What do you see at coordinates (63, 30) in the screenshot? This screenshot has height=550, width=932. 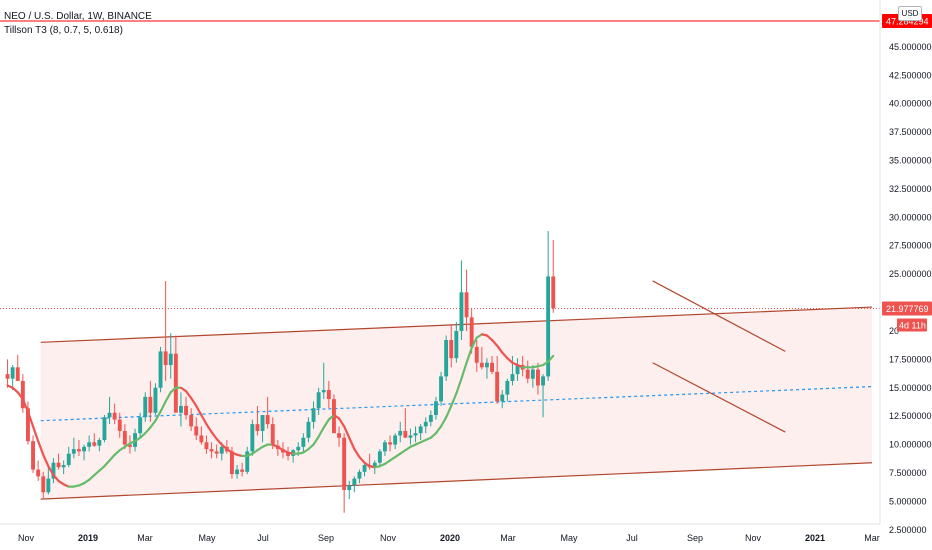 I see `indicator-label: Tillson T3 (8, 0.7, 5, 0.618)` at bounding box center [63, 30].